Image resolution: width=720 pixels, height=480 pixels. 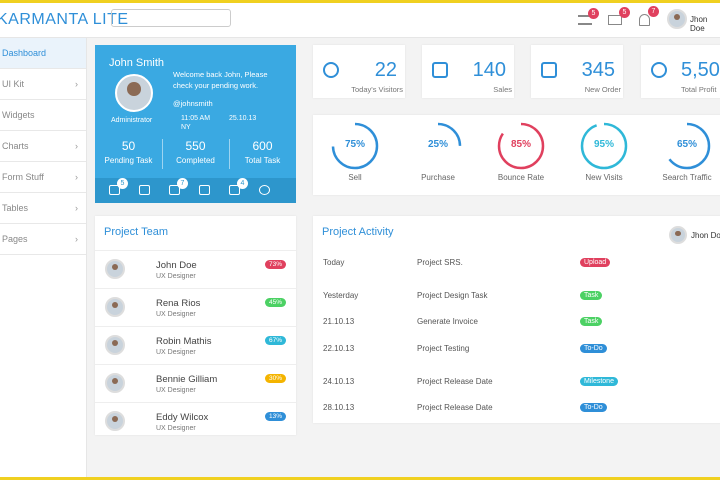 I want to click on stat-card: 140 Sales, so click(x=468, y=71).